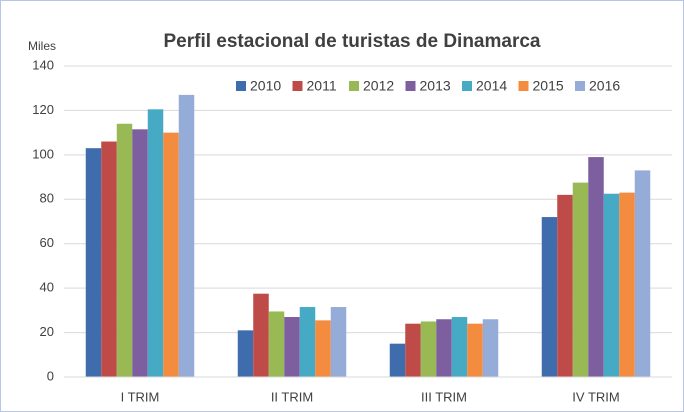 The width and height of the screenshot is (684, 412). Describe the element at coordinates (548, 86) in the screenshot. I see `legend-label: 2015` at that location.